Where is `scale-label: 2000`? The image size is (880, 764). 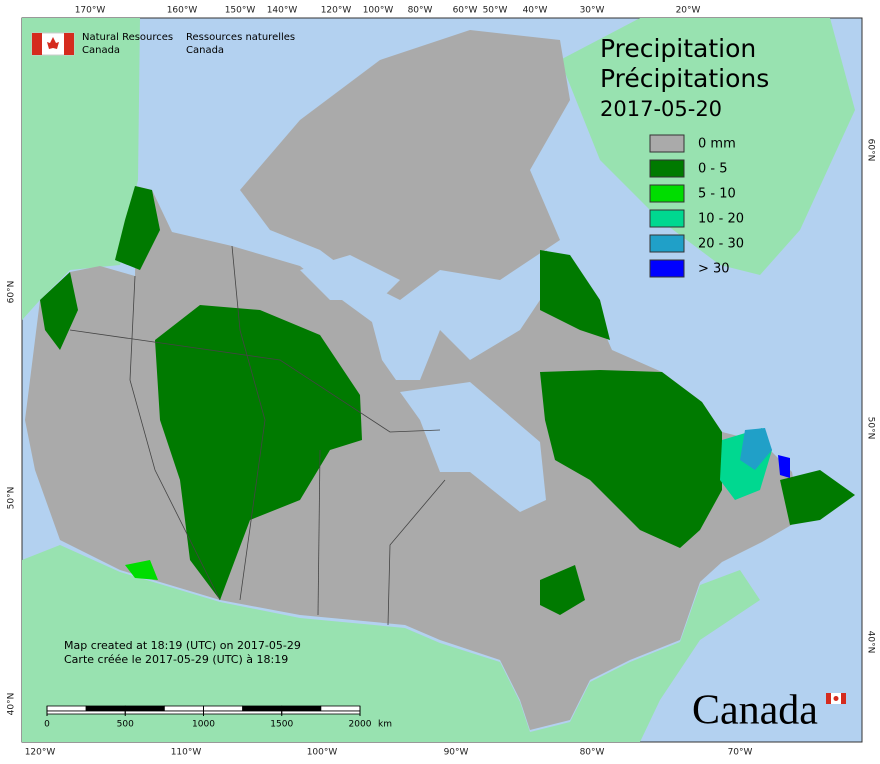 scale-label: 2000 is located at coordinates (360, 725).